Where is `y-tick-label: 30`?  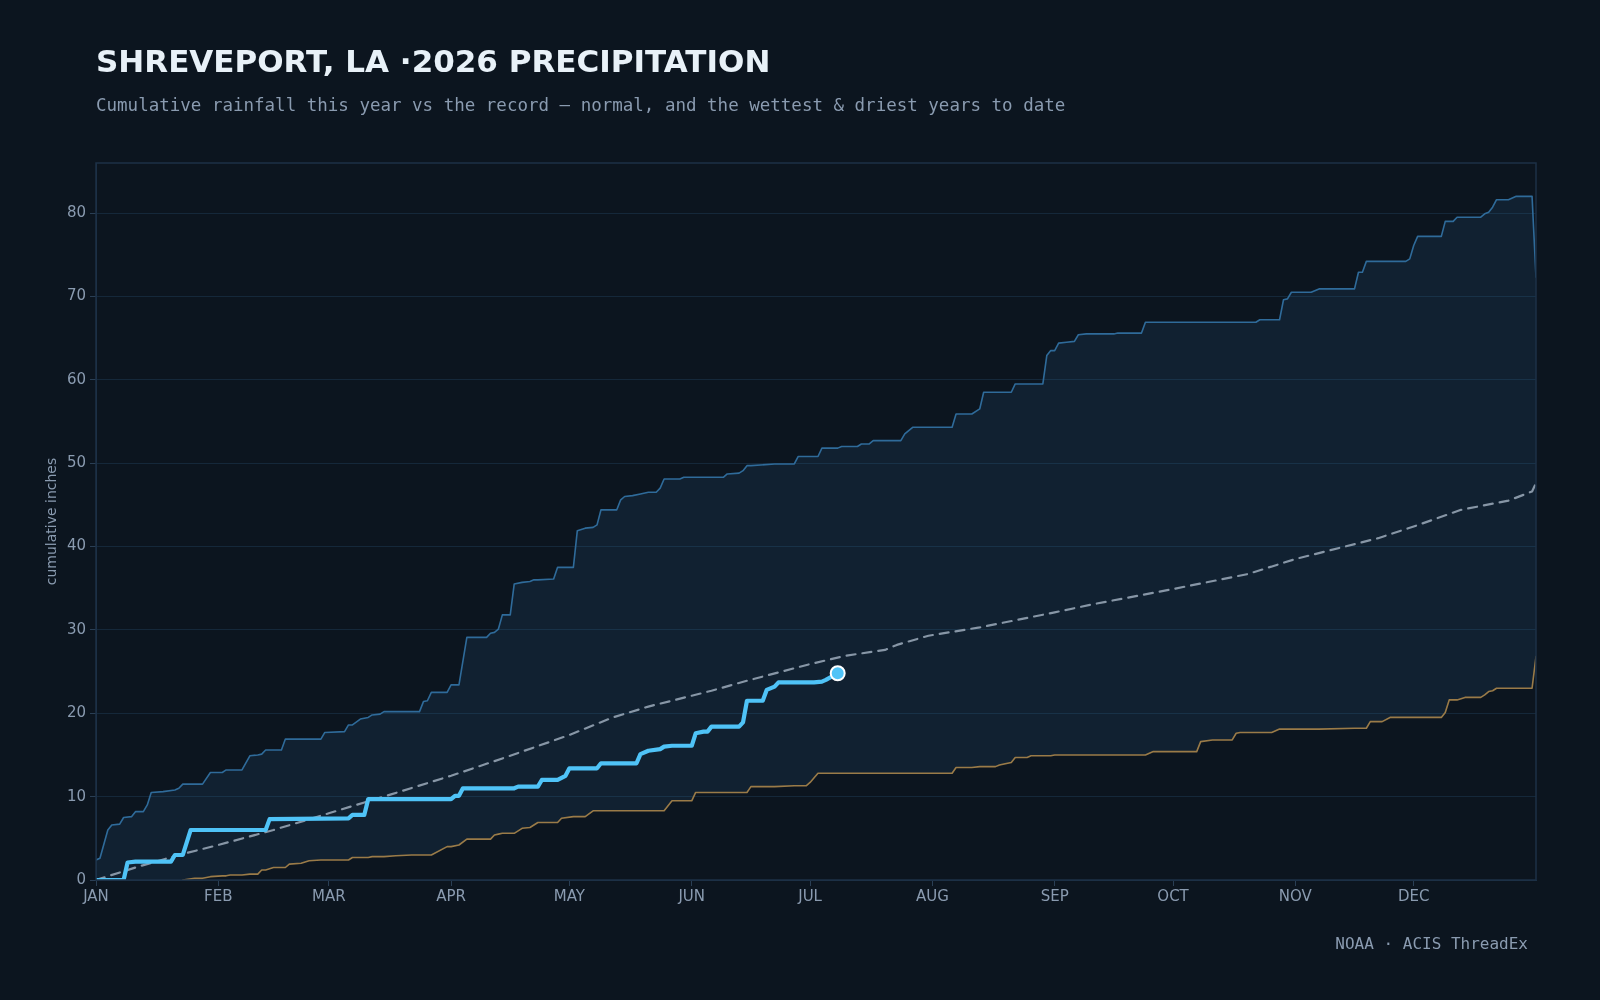
y-tick-label: 30 is located at coordinates (76, 628).